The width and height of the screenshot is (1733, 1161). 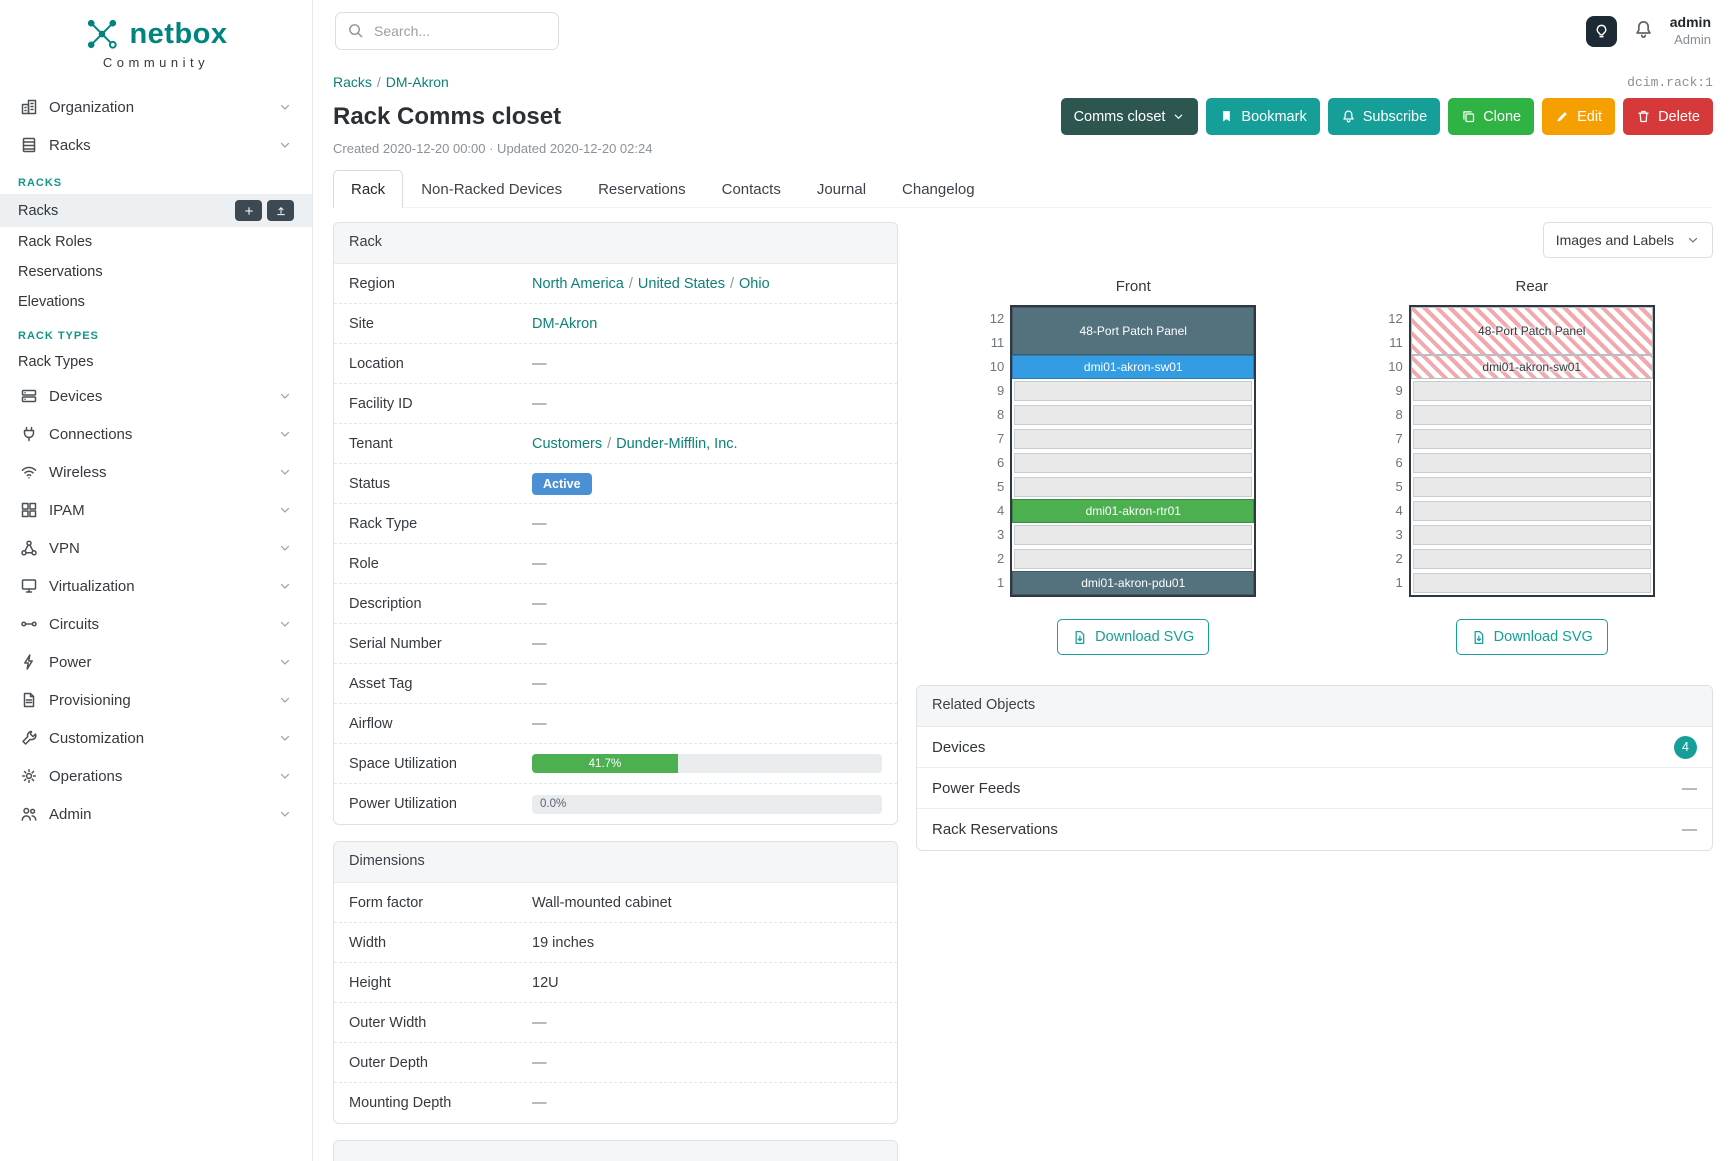 What do you see at coordinates (578, 283) in the screenshot?
I see `link-north-america: North America` at bounding box center [578, 283].